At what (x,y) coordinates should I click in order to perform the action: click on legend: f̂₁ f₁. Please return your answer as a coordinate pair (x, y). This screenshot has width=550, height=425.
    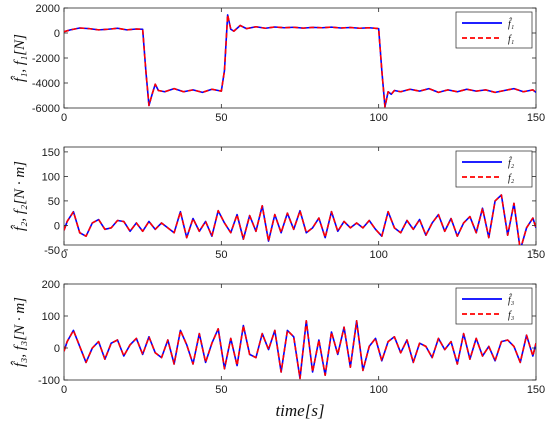
    Looking at the image, I should click on (494, 30).